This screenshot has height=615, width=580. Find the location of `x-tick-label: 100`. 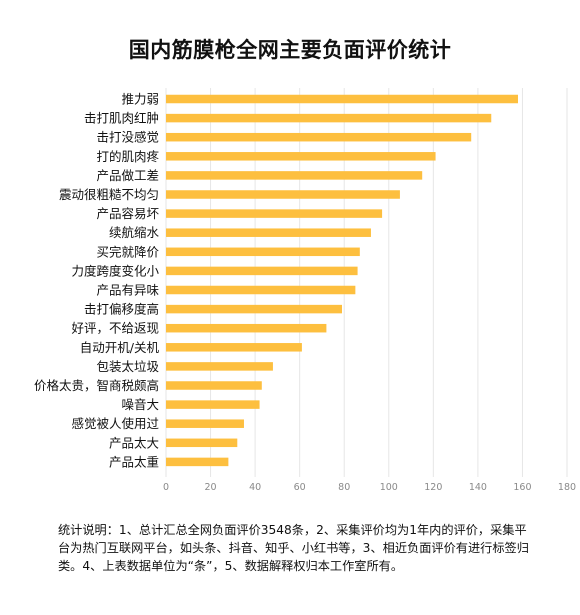

x-tick-label: 100 is located at coordinates (389, 487).